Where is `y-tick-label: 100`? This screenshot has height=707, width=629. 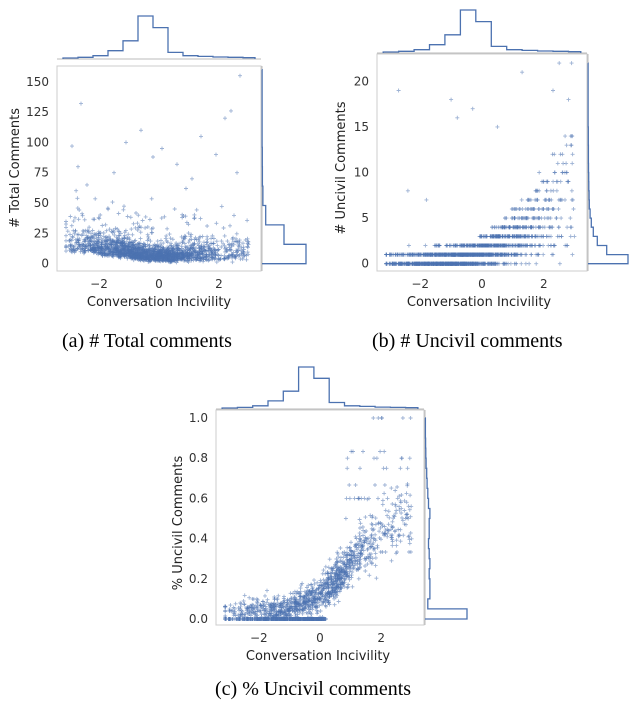
y-tick-label: 100 is located at coordinates (37, 142).